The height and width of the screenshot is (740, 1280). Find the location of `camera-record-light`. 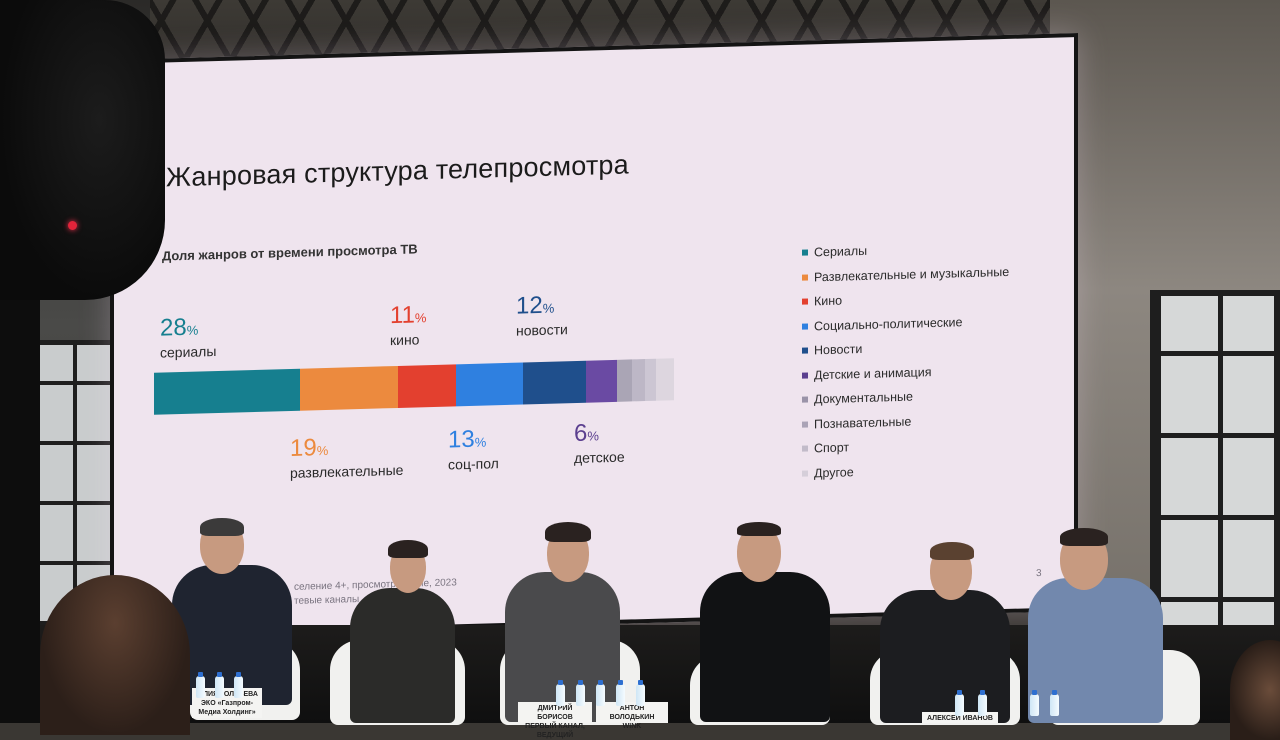

camera-record-light is located at coordinates (72, 225).